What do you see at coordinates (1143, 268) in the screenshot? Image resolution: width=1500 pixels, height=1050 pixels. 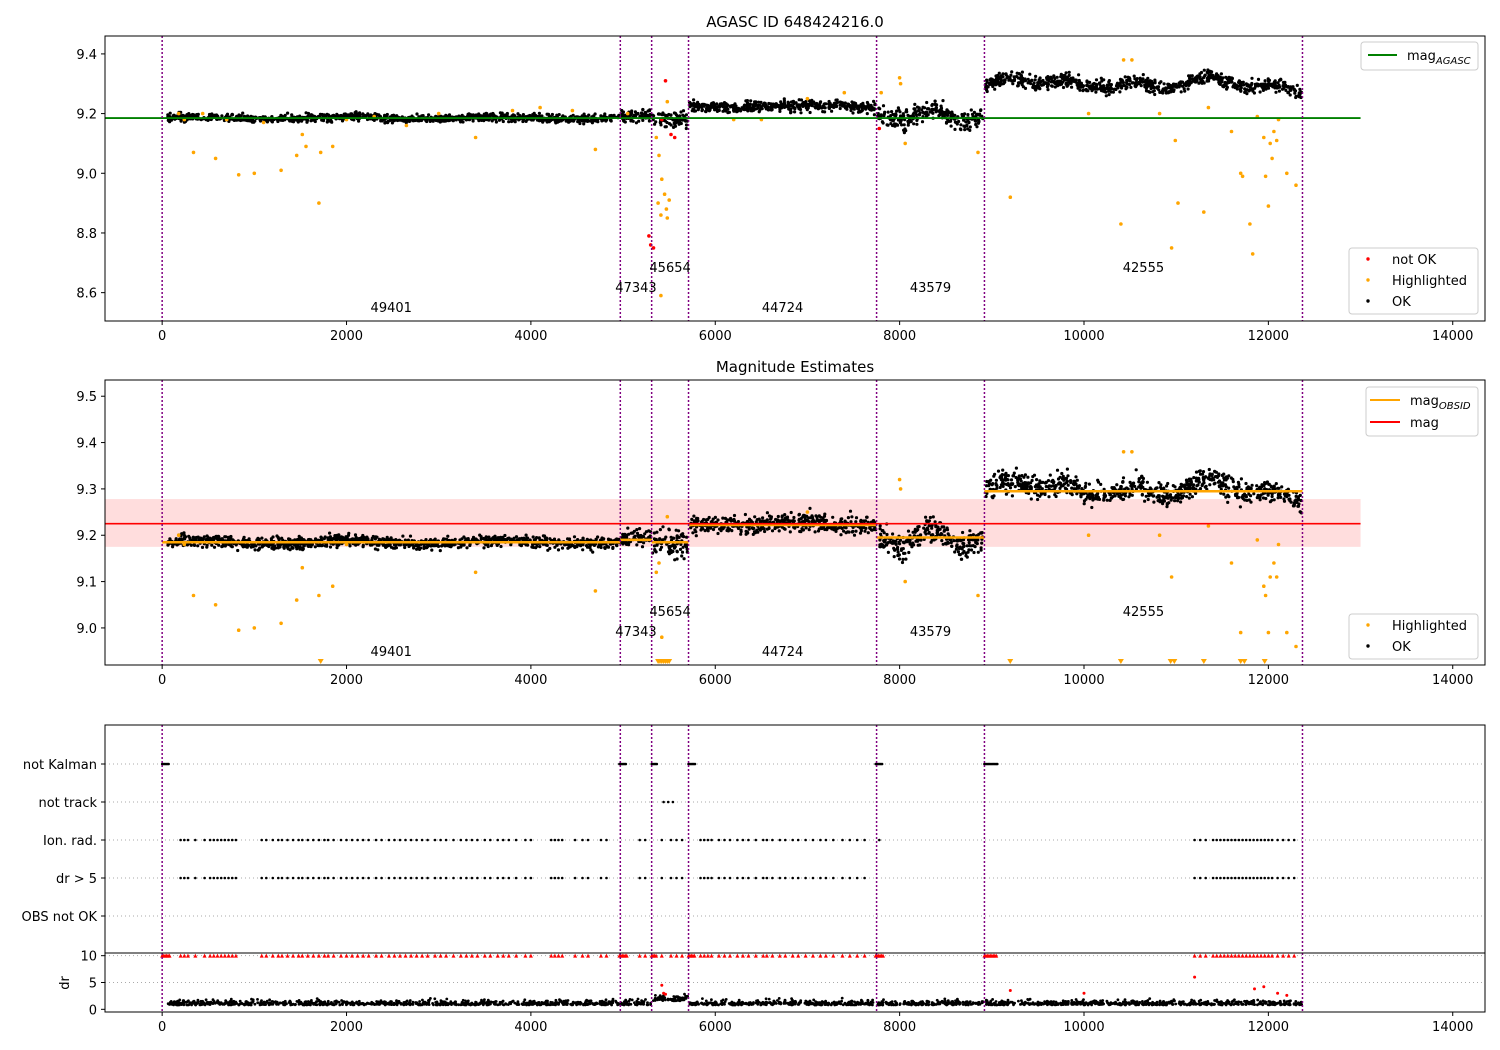 I see `obsid-label: 42555` at bounding box center [1143, 268].